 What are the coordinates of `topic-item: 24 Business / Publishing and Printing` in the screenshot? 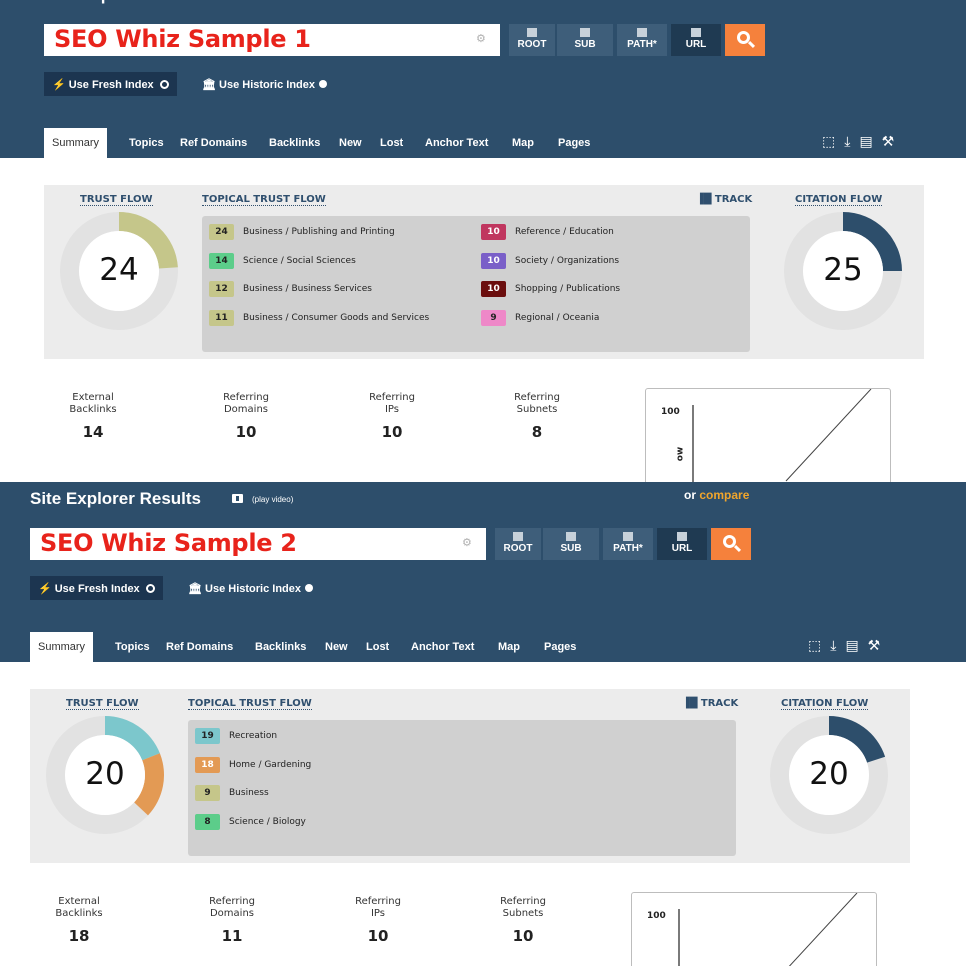 It's located at (302, 232).